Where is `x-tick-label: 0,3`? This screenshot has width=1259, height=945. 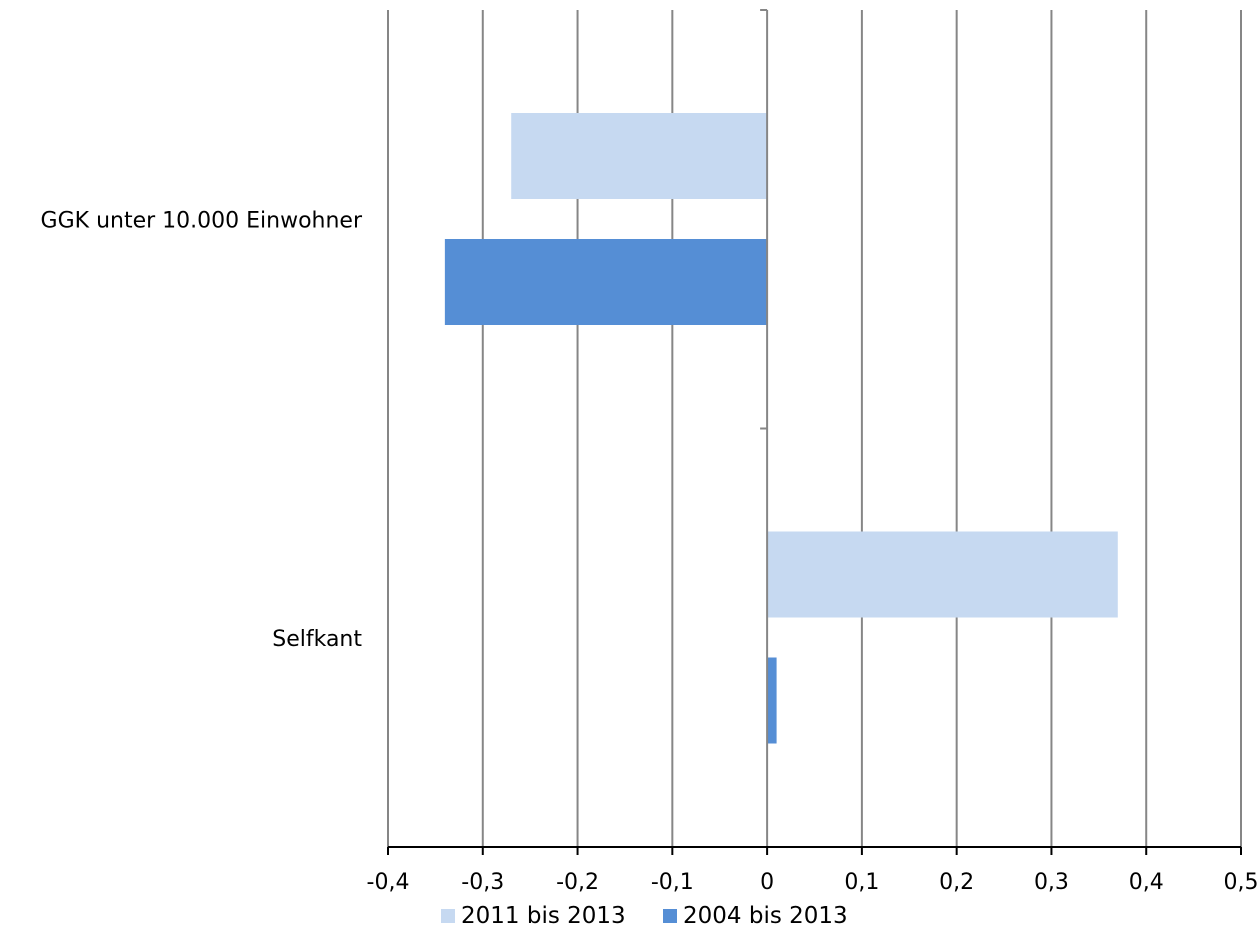
x-tick-label: 0,3 is located at coordinates (1051, 882).